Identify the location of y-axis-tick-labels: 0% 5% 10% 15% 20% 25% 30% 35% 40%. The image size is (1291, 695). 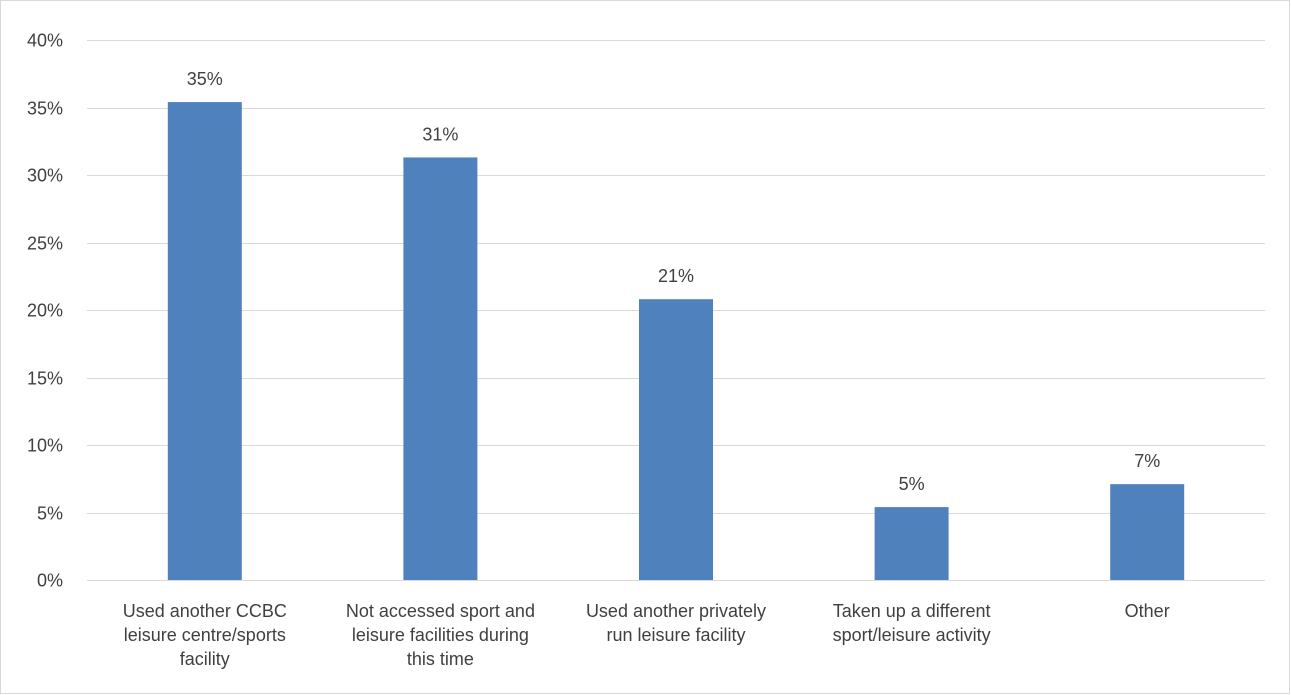
(45, 311).